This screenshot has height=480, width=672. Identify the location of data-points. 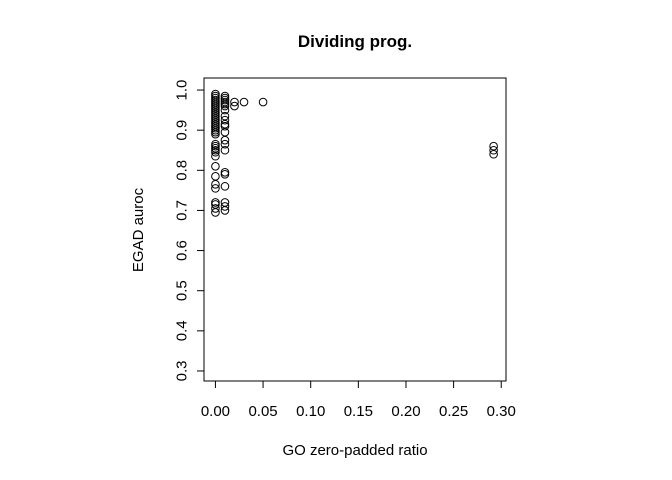
(354, 153).